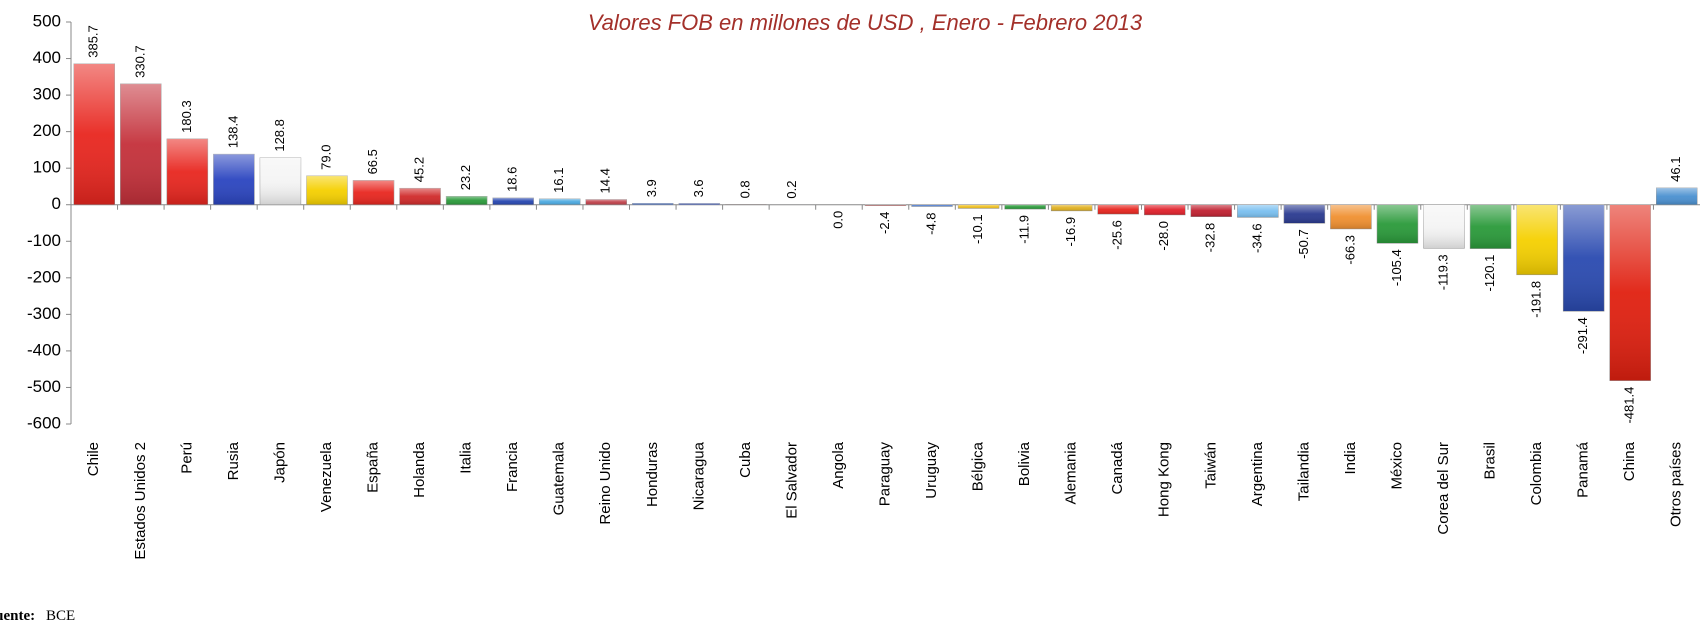  Describe the element at coordinates (1396, 466) in the screenshot. I see `x-tick-label: México` at that location.